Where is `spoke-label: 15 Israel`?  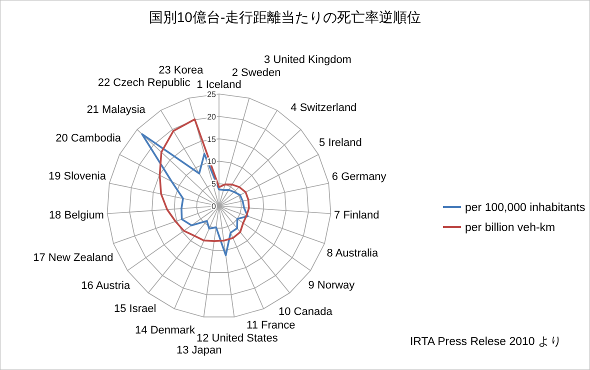 spoke-label: 15 Israel is located at coordinates (135, 309).